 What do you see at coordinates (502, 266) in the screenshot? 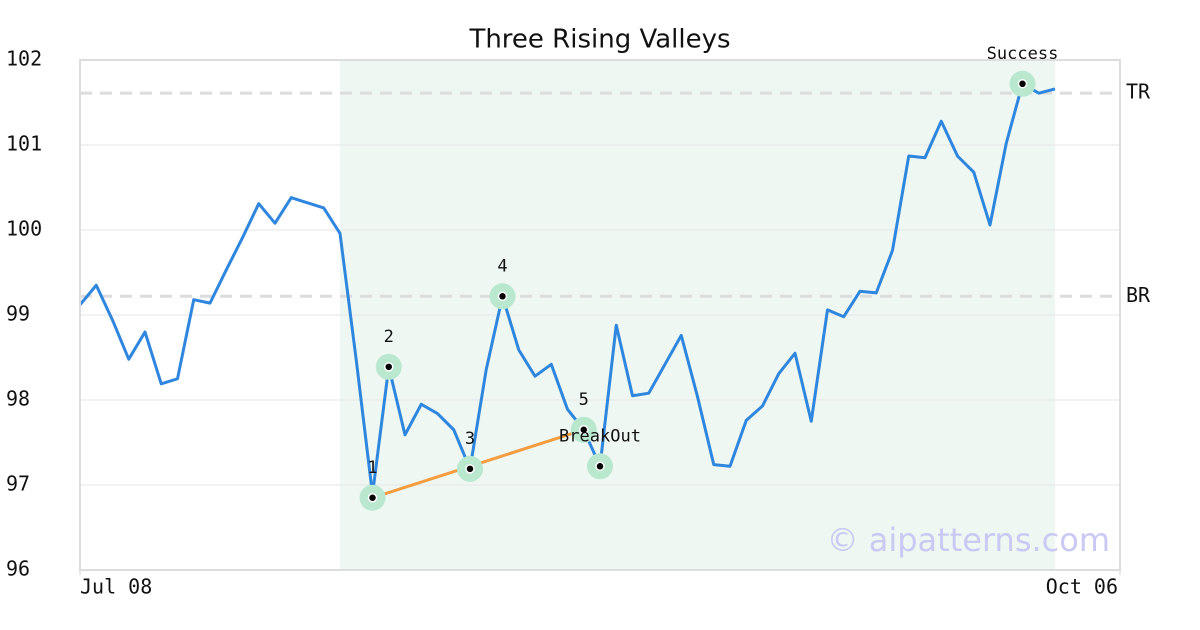
I see `annotation-label: 4` at bounding box center [502, 266].